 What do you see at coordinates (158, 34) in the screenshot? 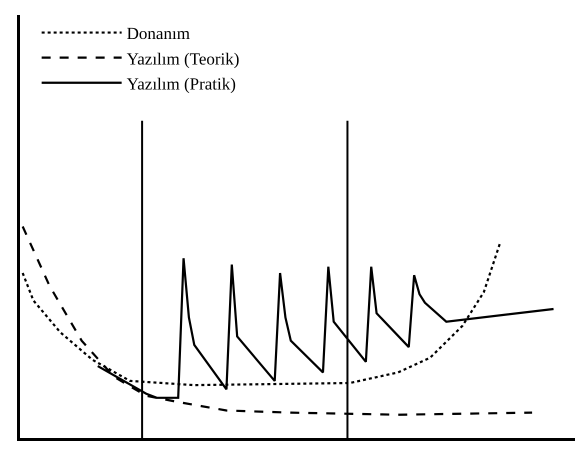
I see `legend-label: Donanım` at bounding box center [158, 34].